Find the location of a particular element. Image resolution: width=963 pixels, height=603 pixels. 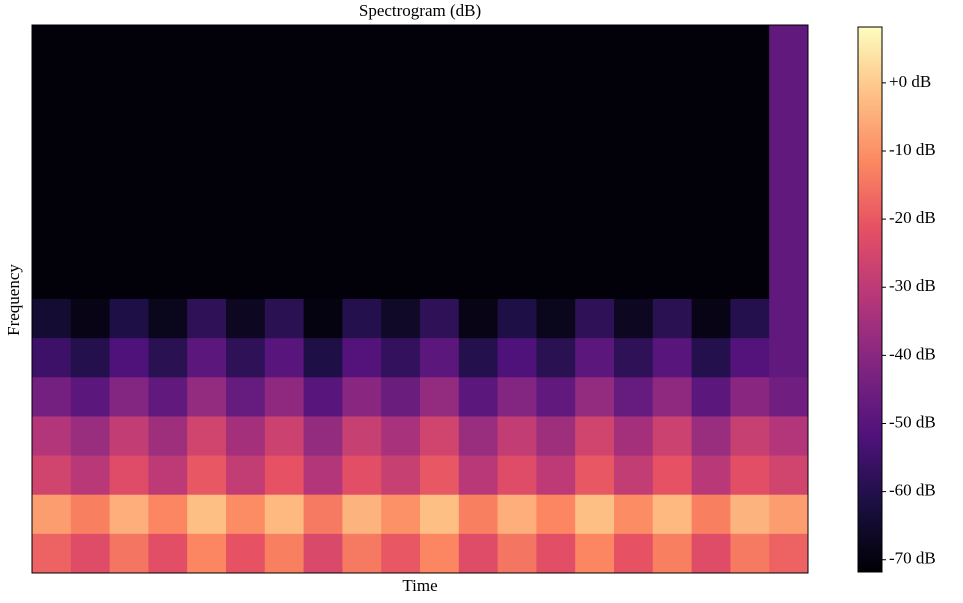

x-axis-label: Time is located at coordinates (419, 585).